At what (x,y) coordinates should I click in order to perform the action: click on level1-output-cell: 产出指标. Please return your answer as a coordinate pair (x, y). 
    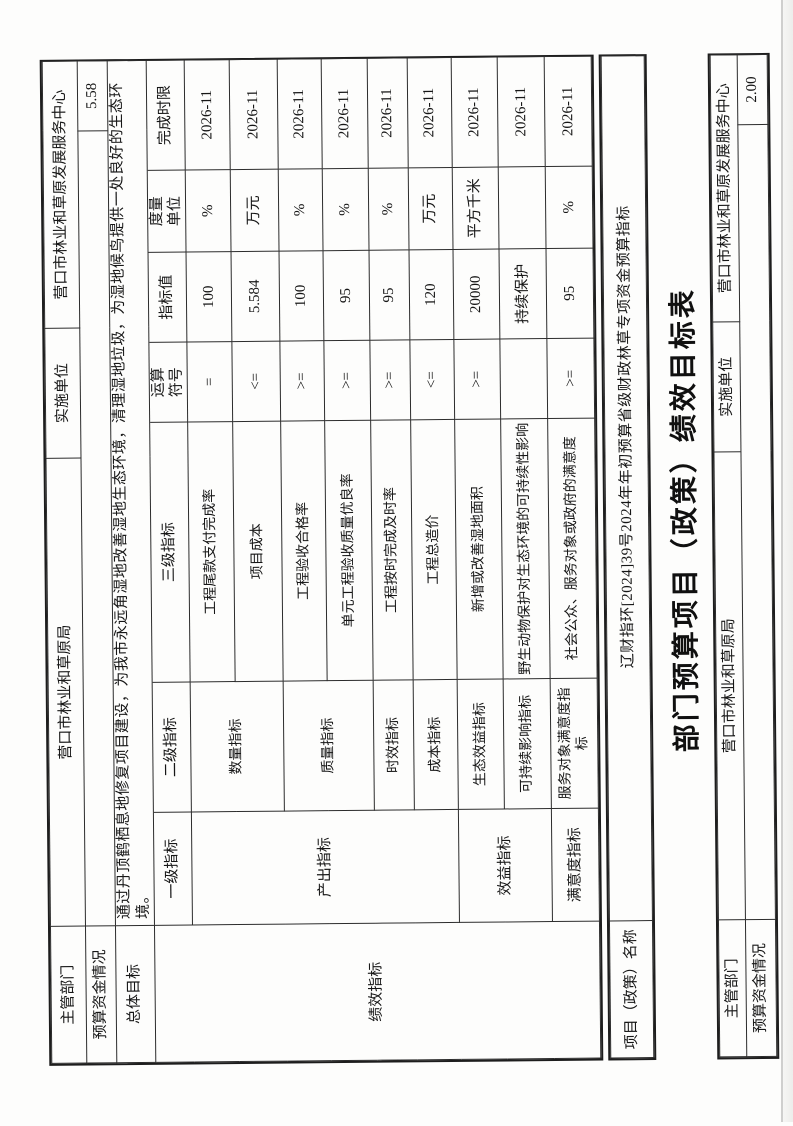
    Looking at the image, I should click on (324, 866).